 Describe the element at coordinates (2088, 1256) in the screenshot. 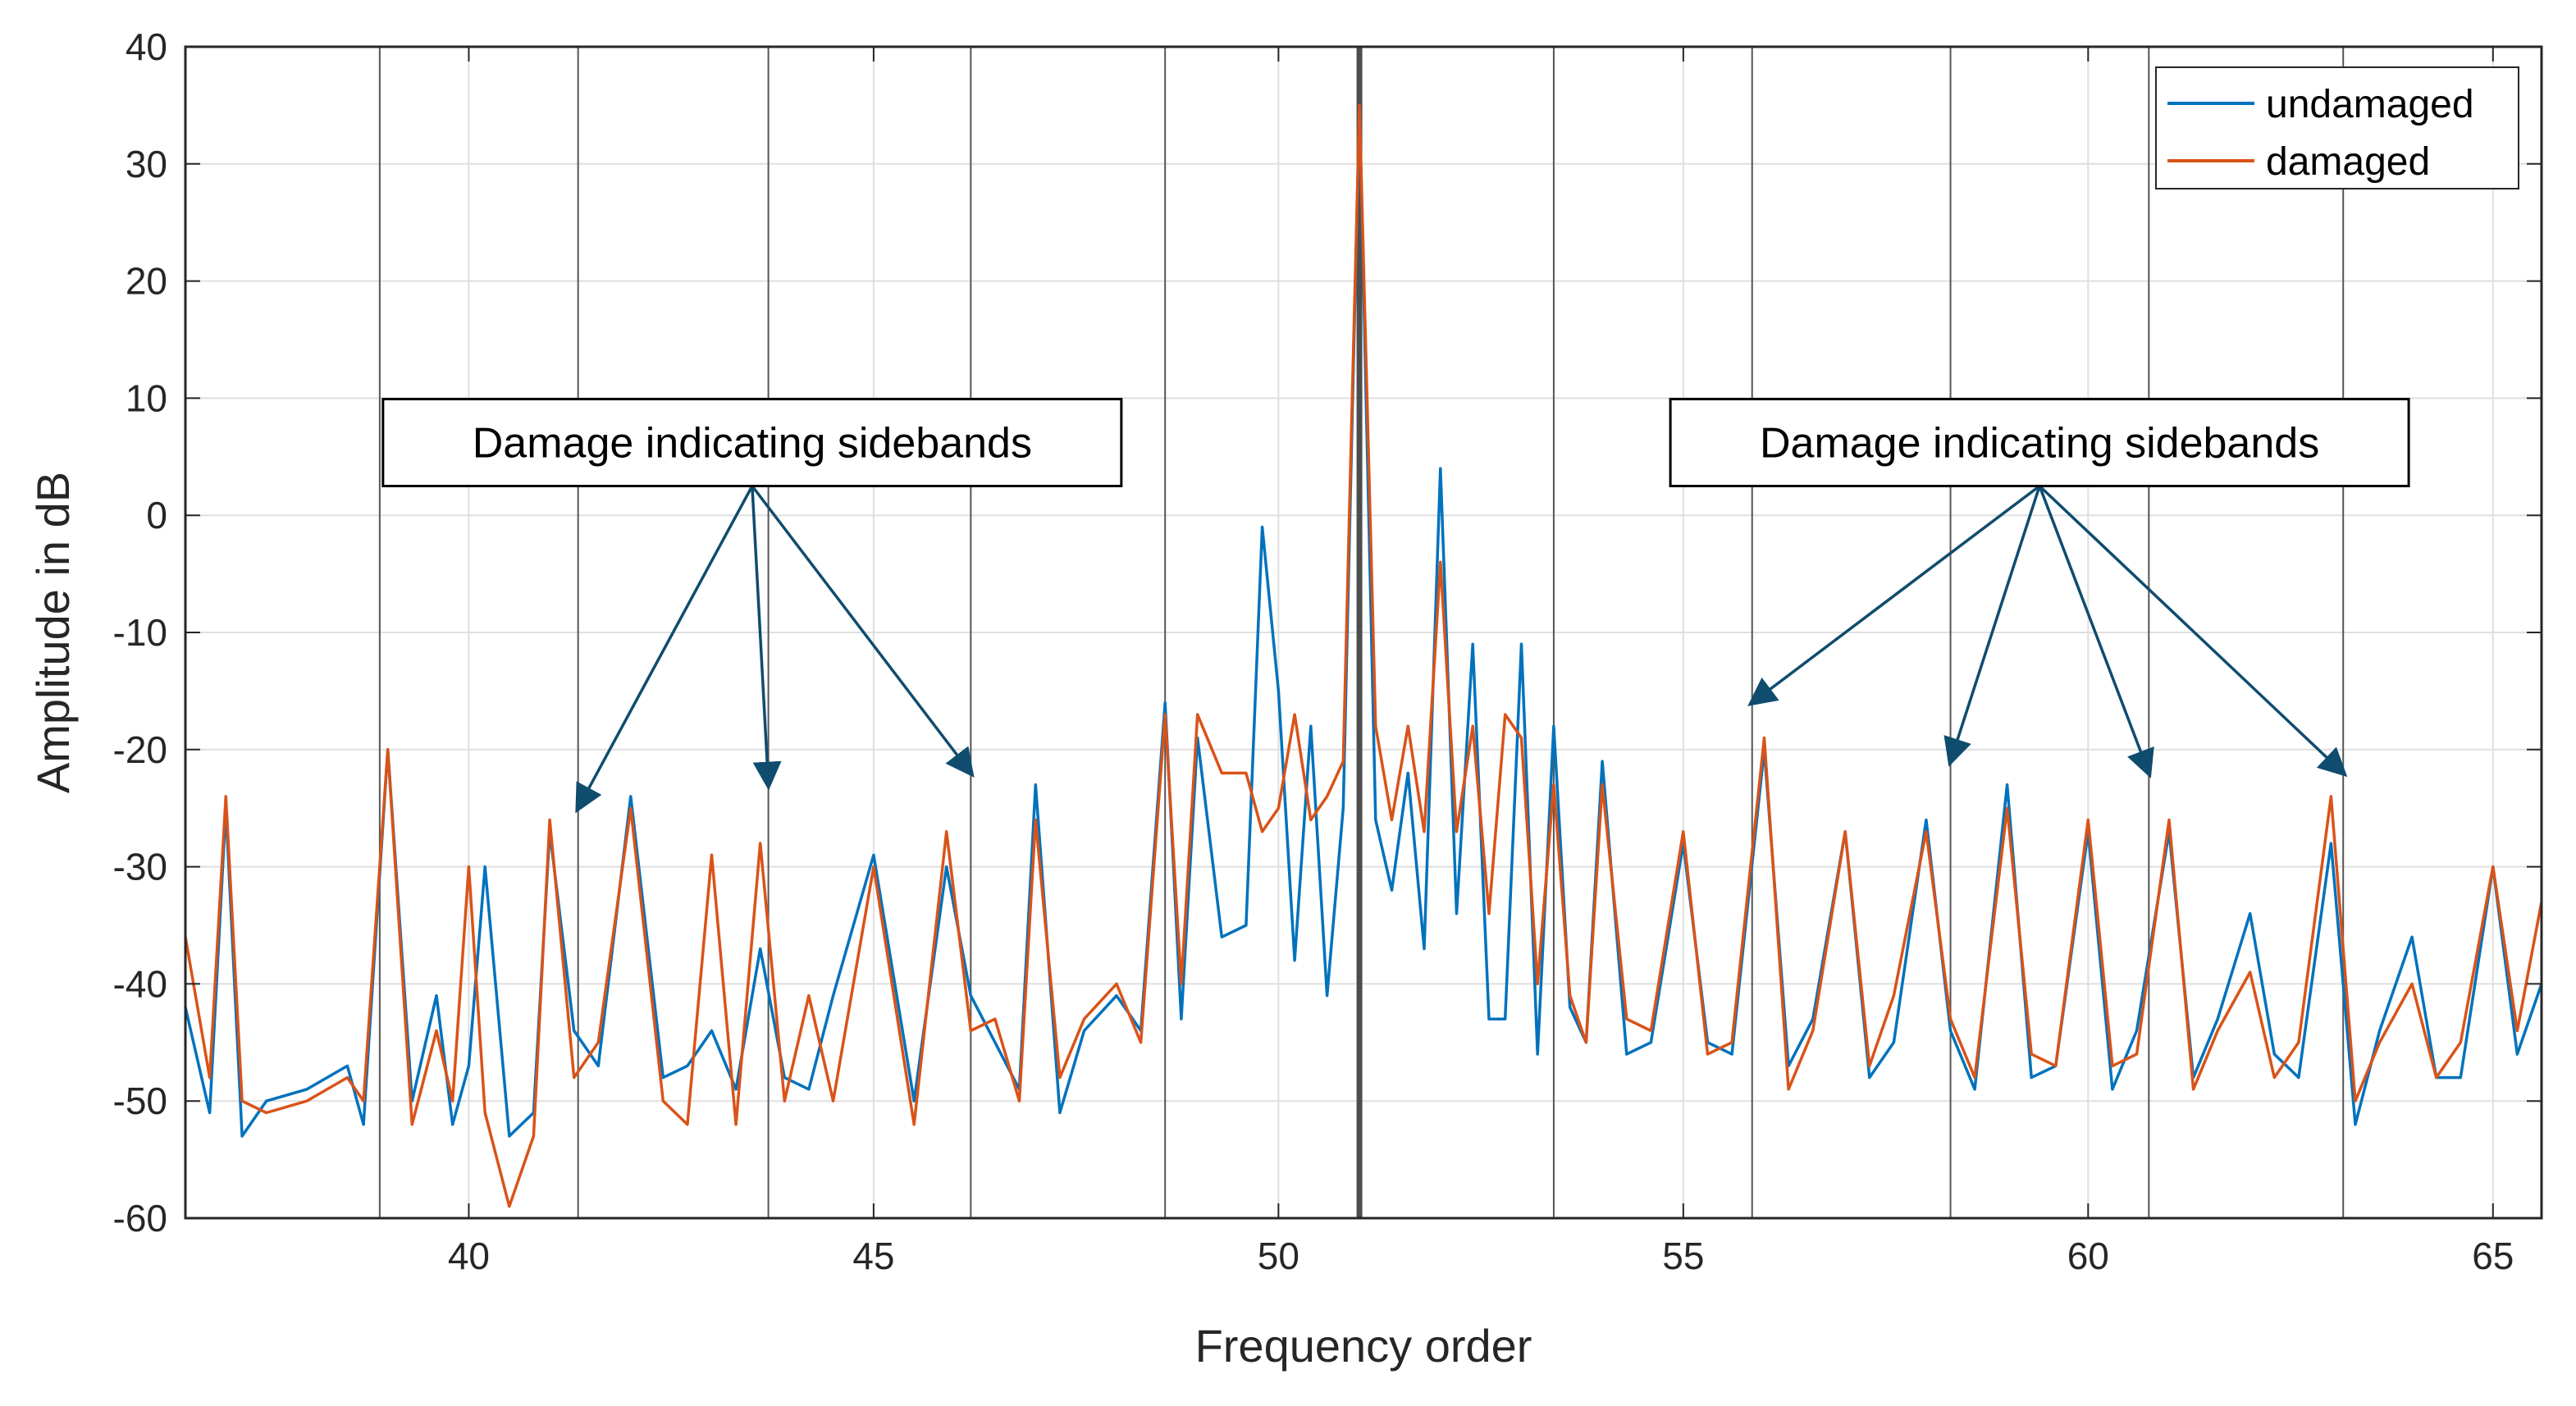

I see `x-tick-label: 60` at that location.